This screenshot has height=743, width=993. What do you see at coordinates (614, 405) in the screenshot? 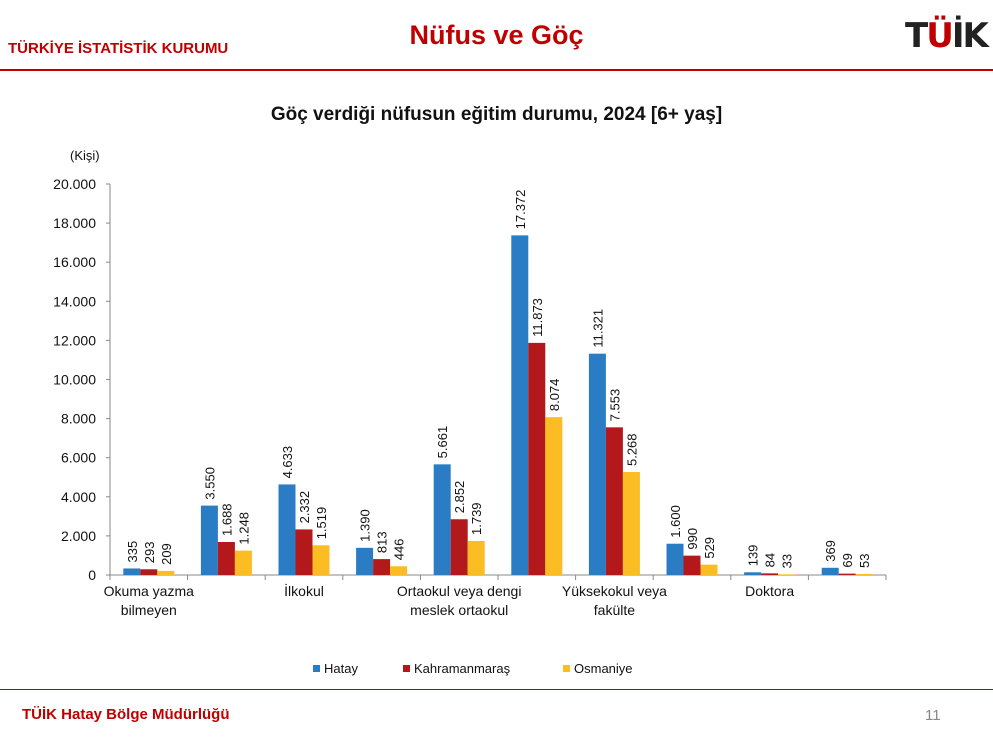
I see `data-label: 7.553` at bounding box center [614, 405].